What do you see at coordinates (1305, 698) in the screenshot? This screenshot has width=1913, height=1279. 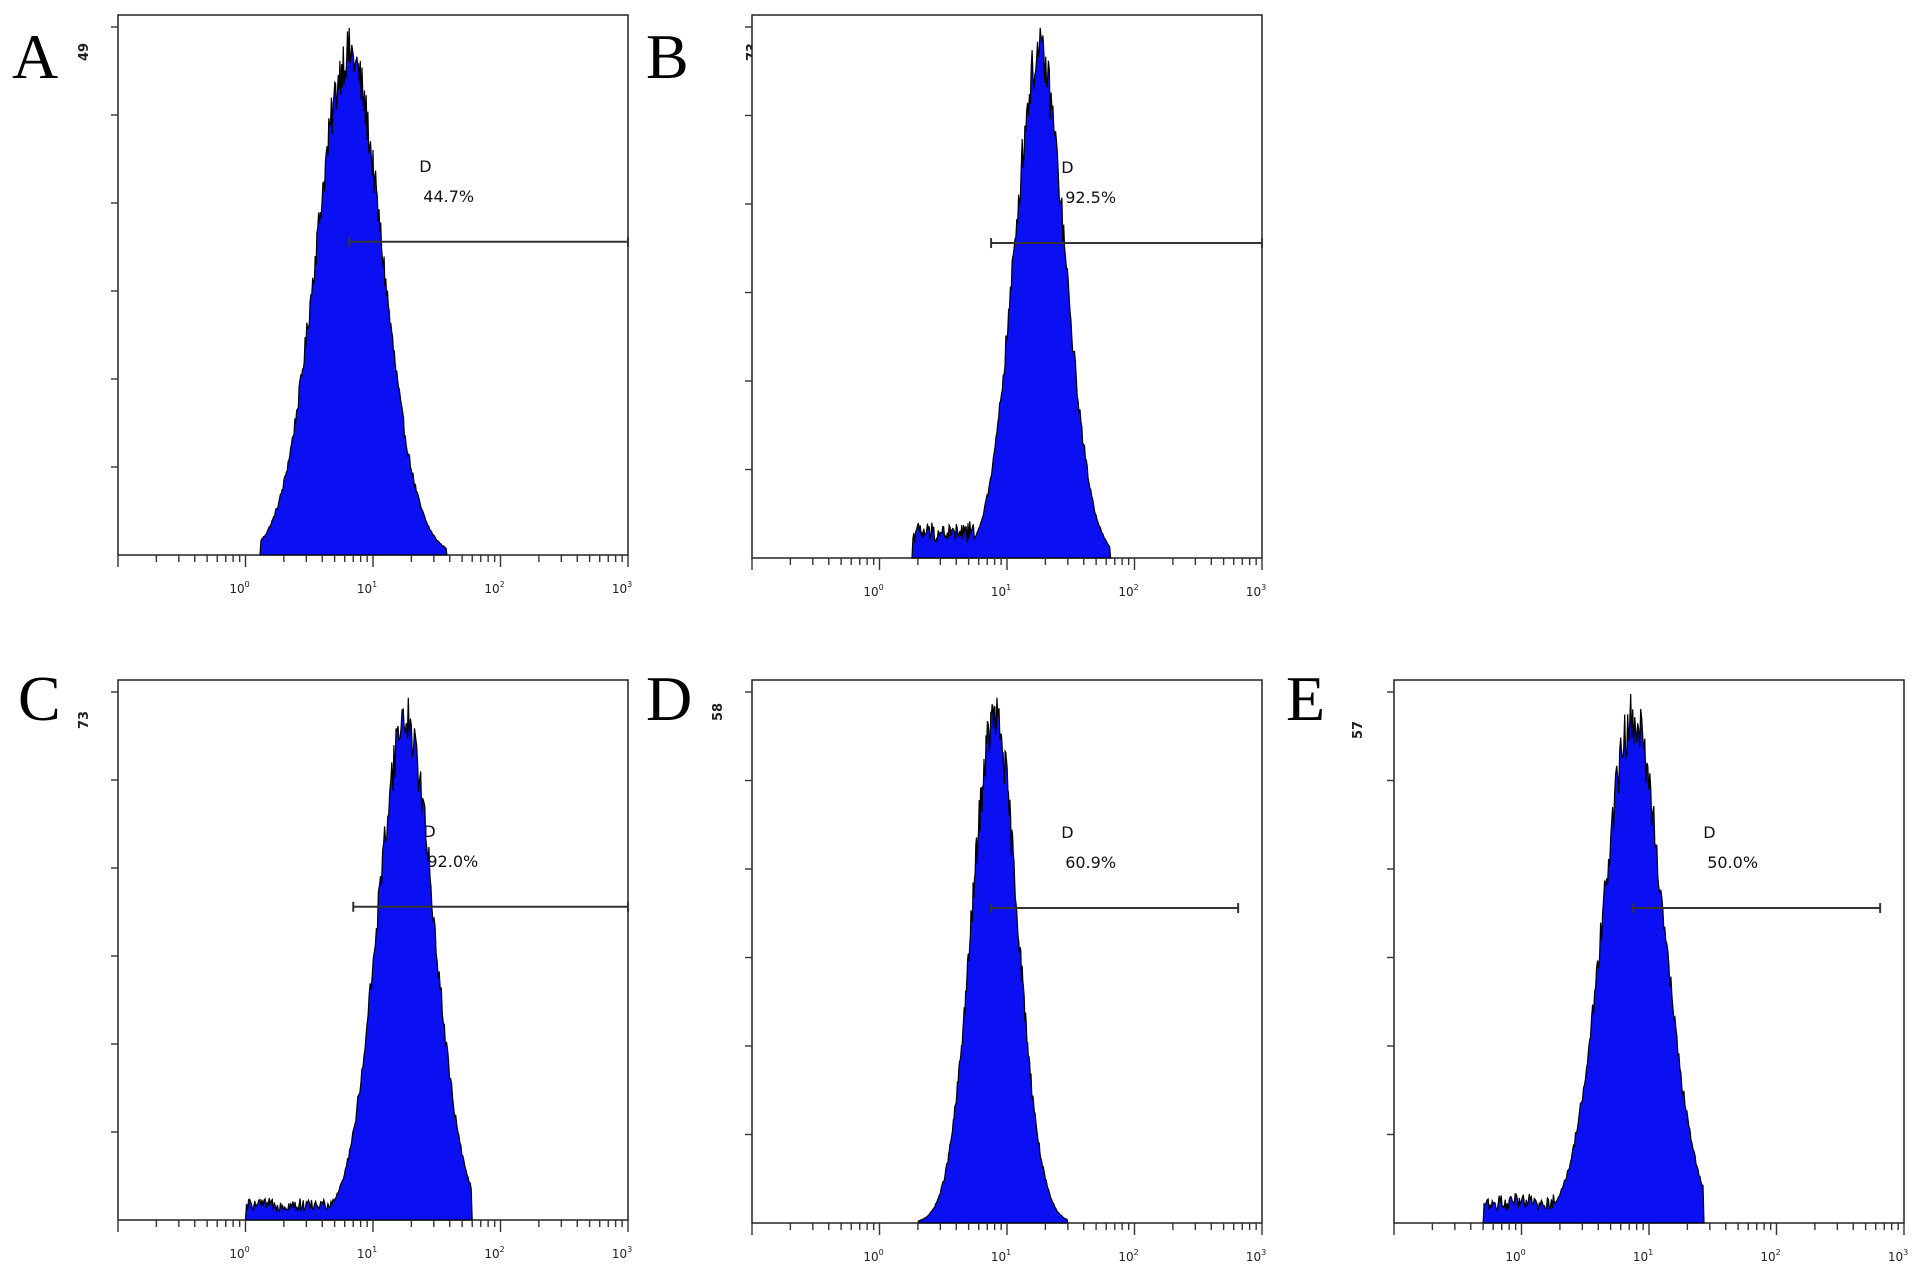 I see `panel-label: E` at bounding box center [1305, 698].